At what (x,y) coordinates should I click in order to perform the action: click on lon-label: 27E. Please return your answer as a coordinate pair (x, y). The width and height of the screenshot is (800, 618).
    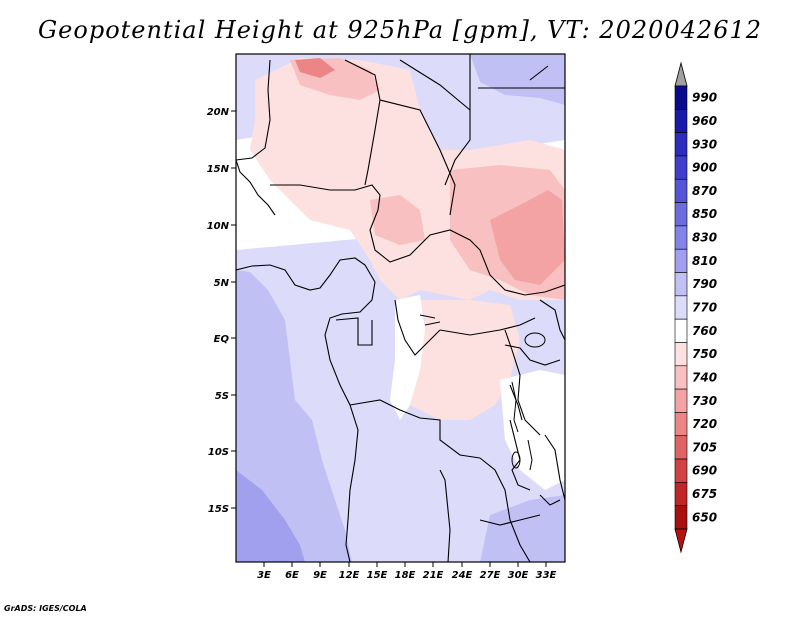
    Looking at the image, I should click on (490, 575).